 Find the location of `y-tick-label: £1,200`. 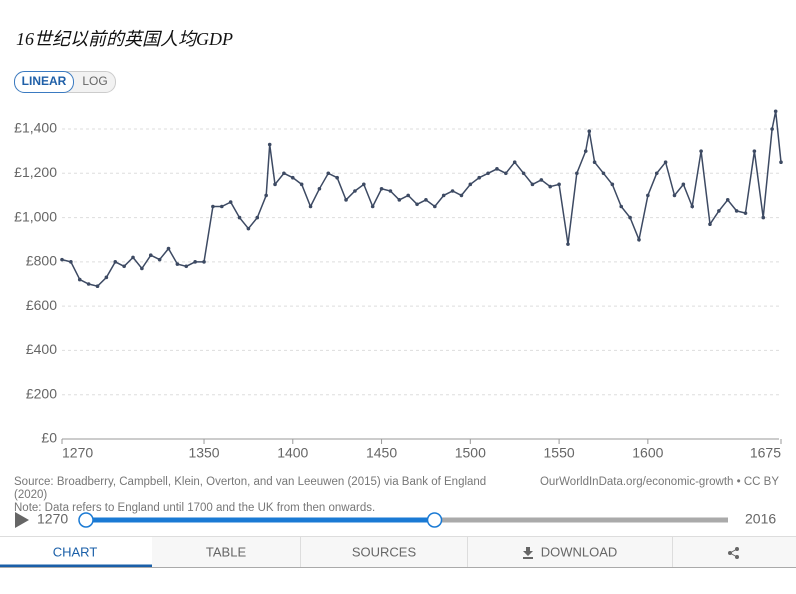

y-tick-label: £1,200 is located at coordinates (35, 172).